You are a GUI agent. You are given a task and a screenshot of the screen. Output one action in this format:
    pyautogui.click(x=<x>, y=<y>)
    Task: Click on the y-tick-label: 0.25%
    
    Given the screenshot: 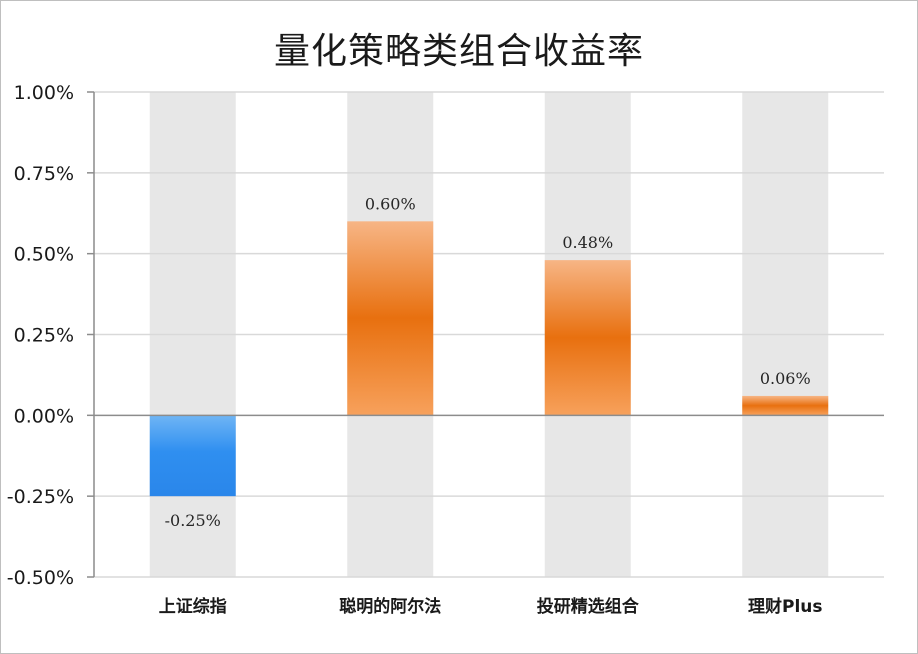 What is the action you would take?
    pyautogui.click(x=44, y=336)
    